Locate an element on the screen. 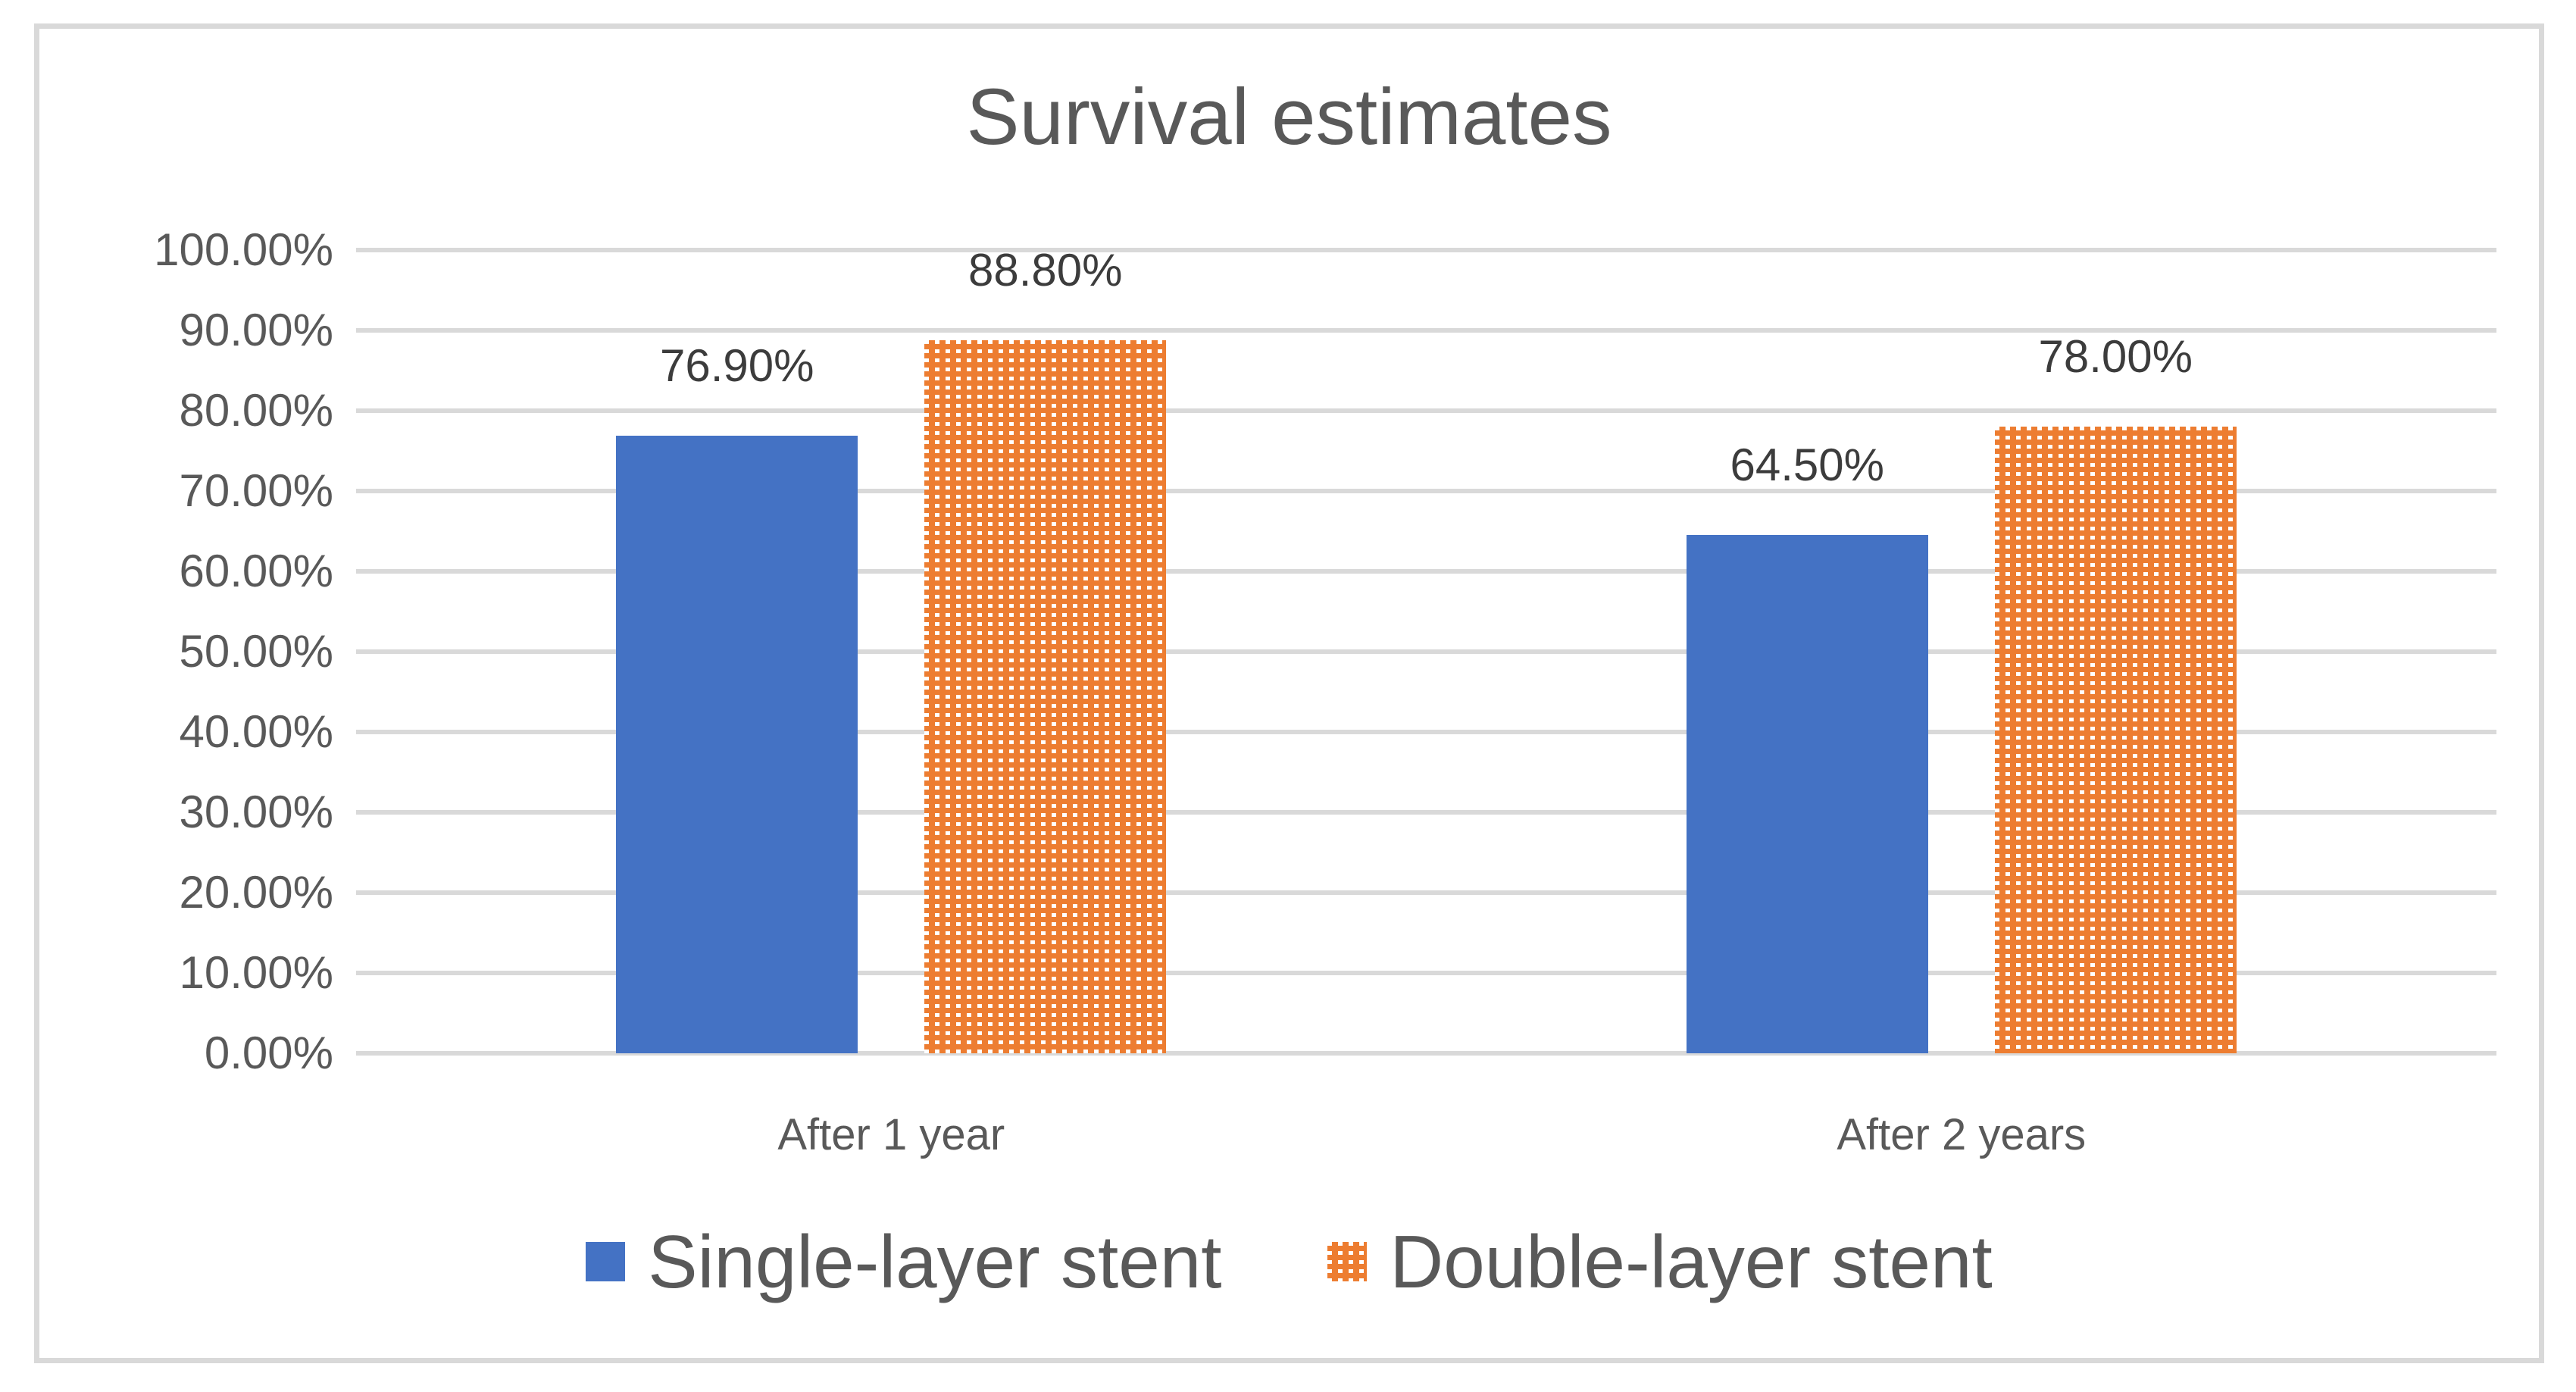 This screenshot has width=2576, height=1392. y-axis-tick-label-40: 40.00% is located at coordinates (257, 731).